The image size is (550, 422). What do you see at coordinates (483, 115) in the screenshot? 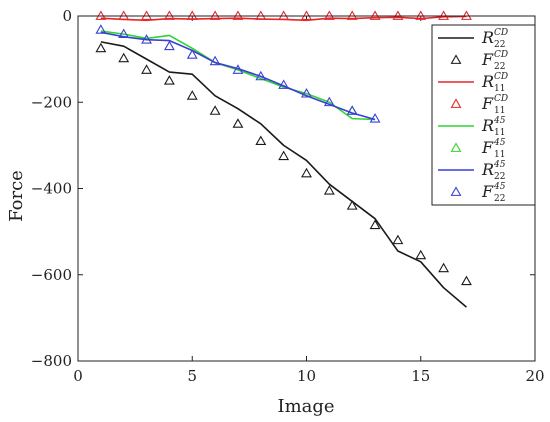
I see `legend-box` at bounding box center [483, 115].